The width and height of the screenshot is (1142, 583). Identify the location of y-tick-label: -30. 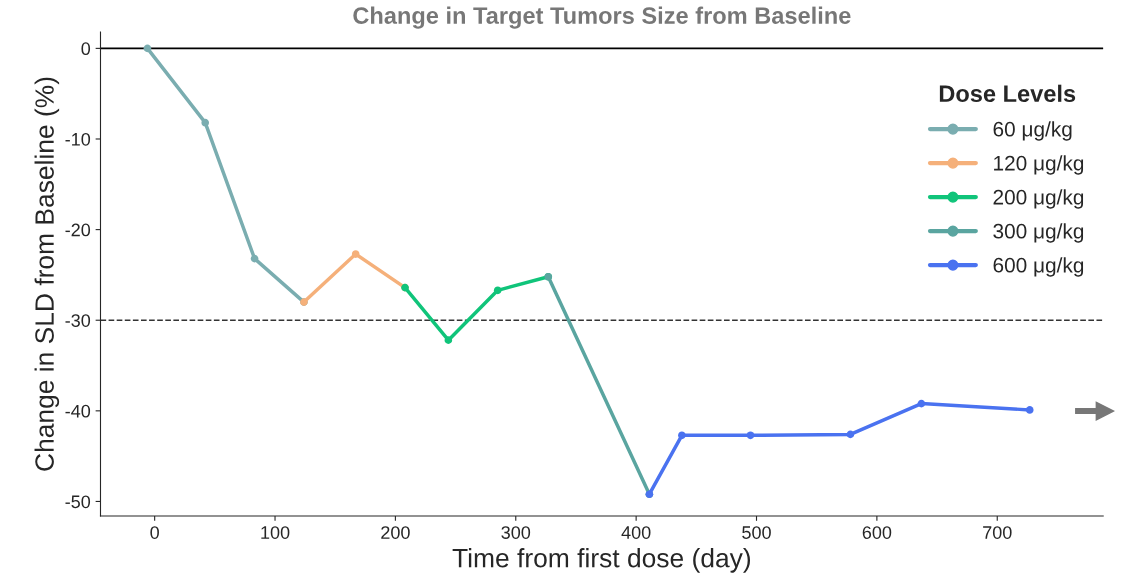
(78, 320).